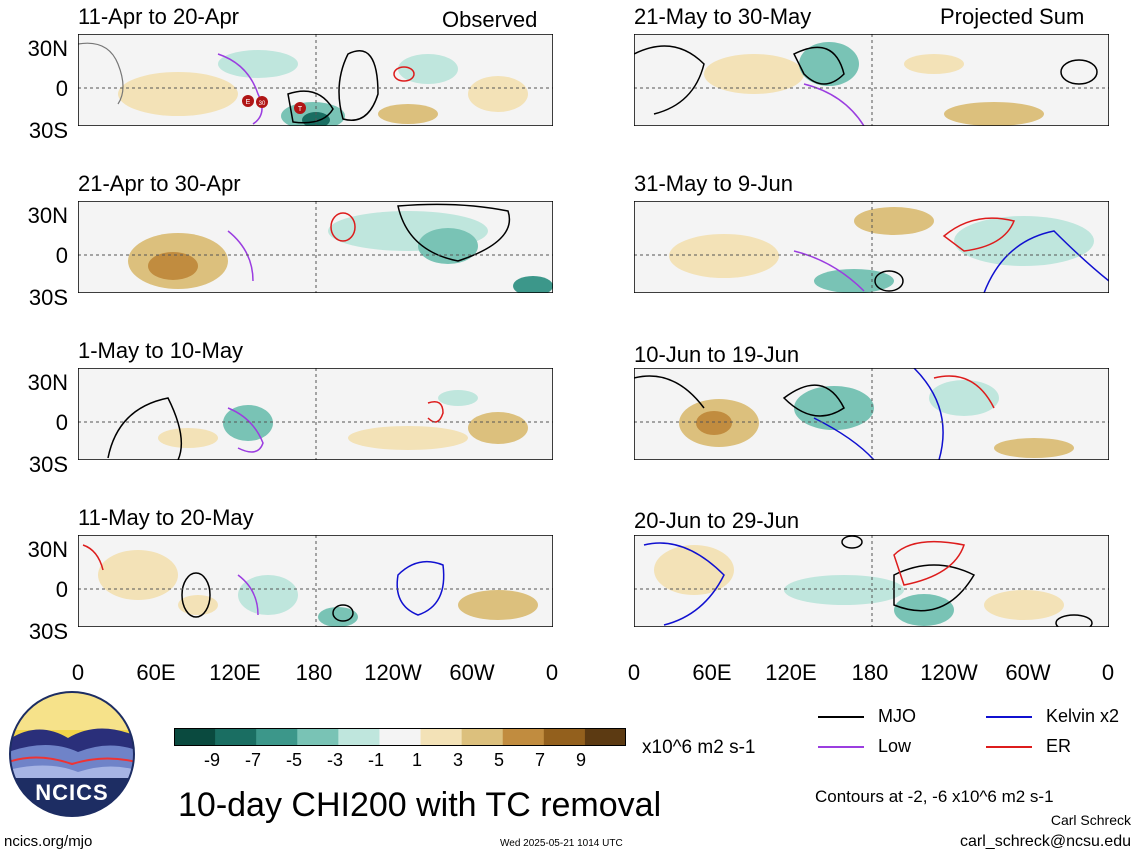 This screenshot has height=856, width=1135. I want to click on tc-marker: 30, so click(262, 102).